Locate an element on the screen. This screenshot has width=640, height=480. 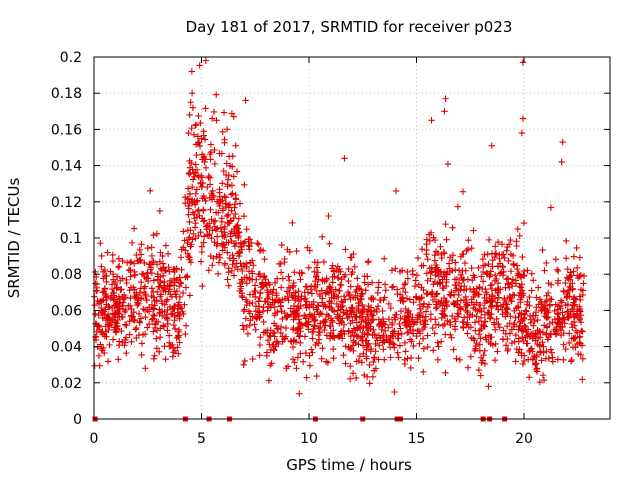
y-tick-label: 0 is located at coordinates (77, 420).